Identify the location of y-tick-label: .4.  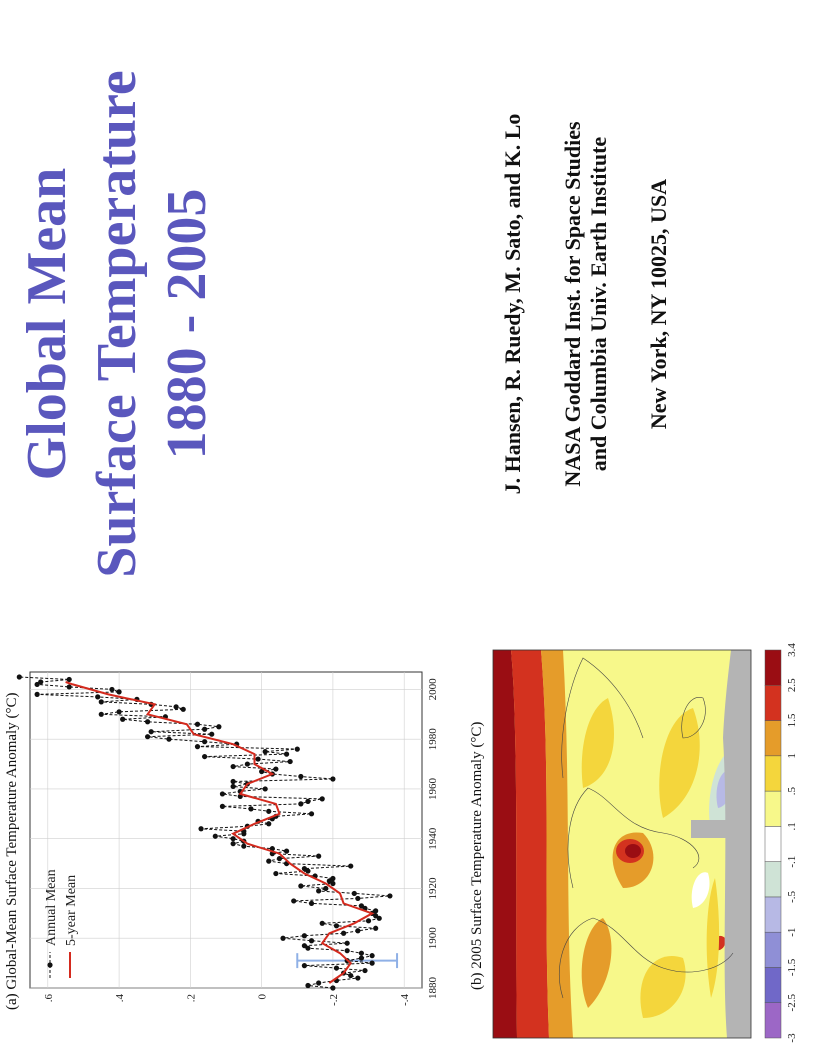
(120, 998).